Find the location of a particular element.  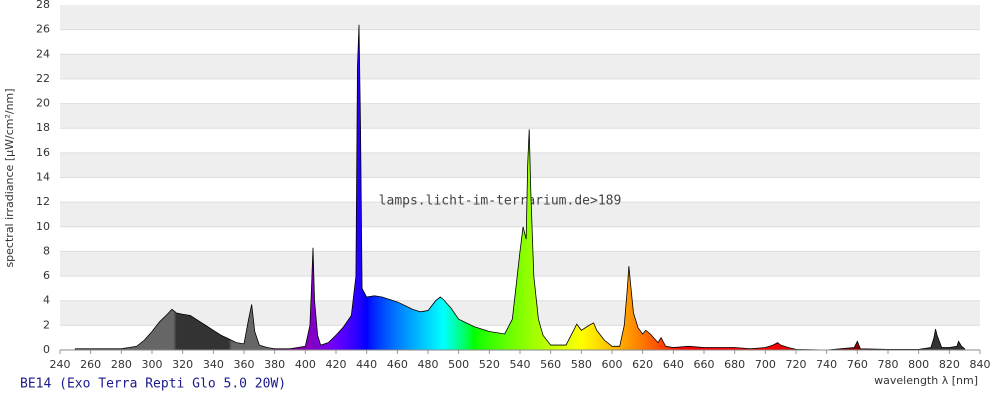

x-tick-label: 800 is located at coordinates (918, 364).